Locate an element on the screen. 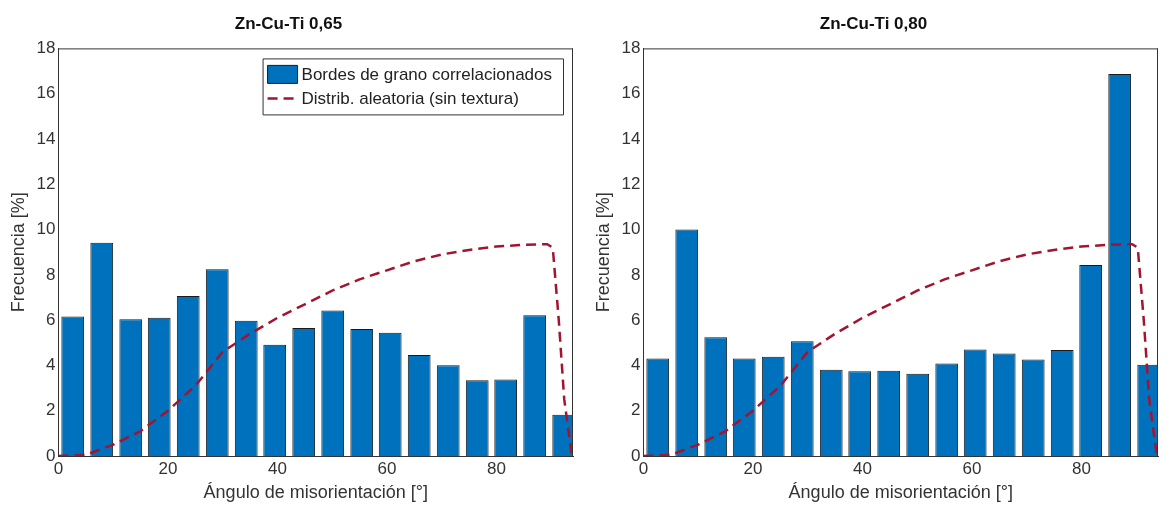  legend-label: Bordes de grano correlacionados is located at coordinates (426, 75).